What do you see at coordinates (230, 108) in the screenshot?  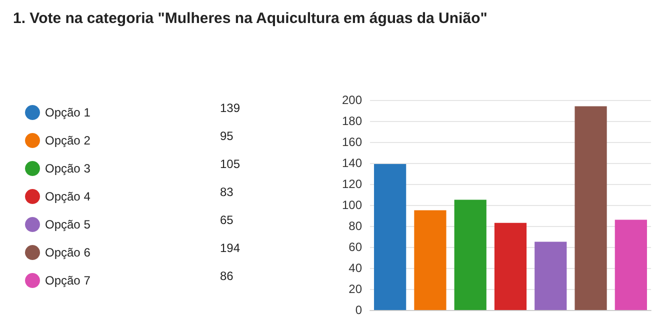 I see `text: 139` at bounding box center [230, 108].